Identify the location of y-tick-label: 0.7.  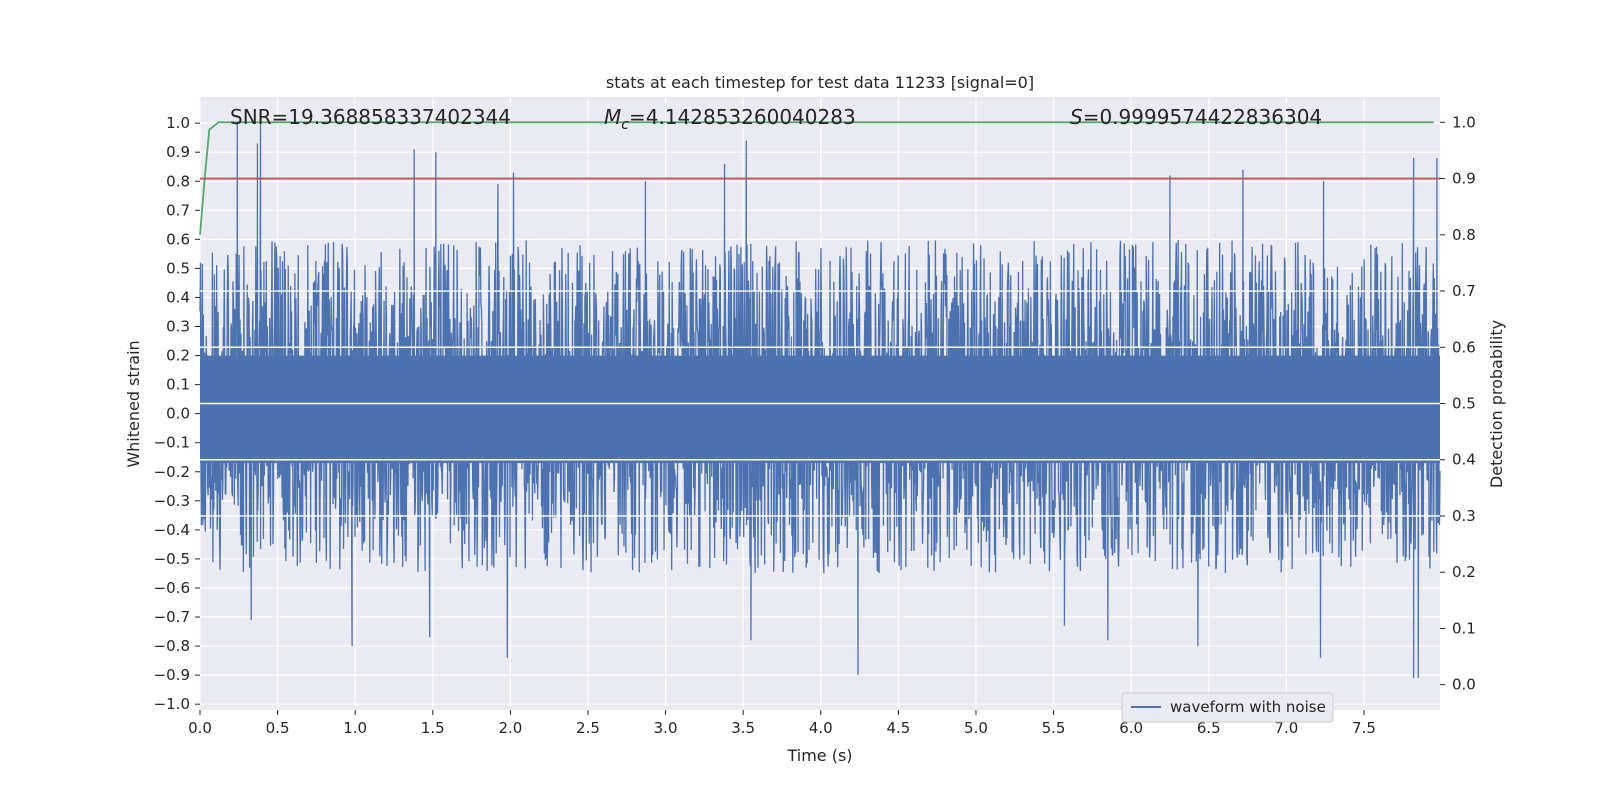
(178, 210).